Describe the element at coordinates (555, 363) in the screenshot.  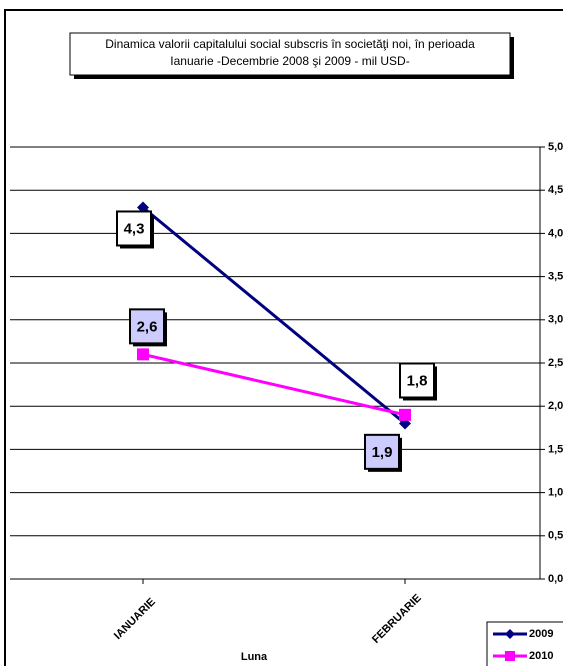
I see `y-tick-label: 2,5` at that location.